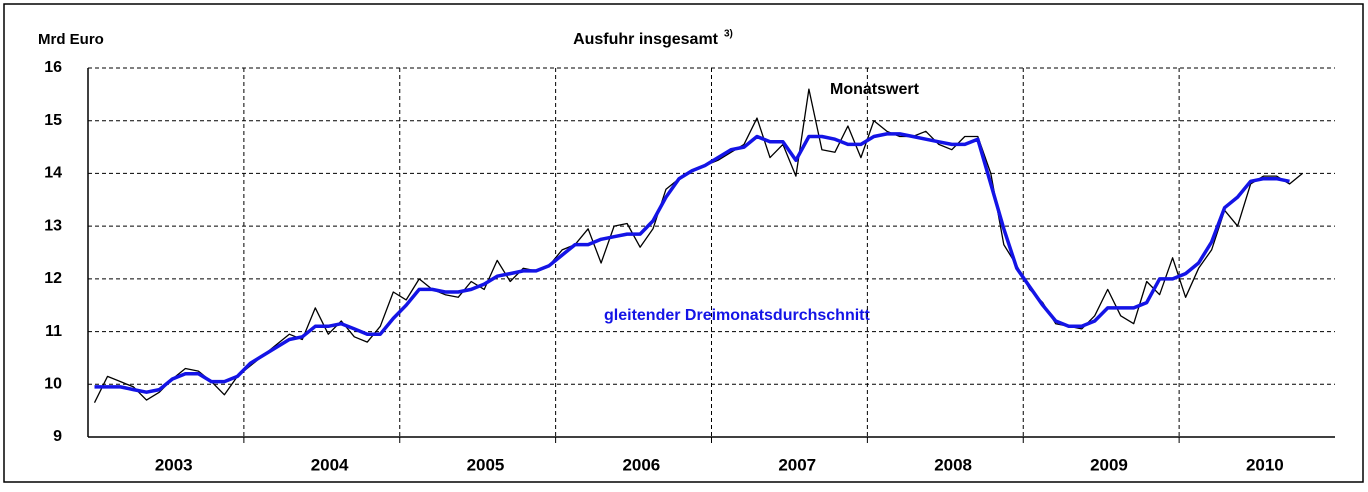 This screenshot has width=1368, height=492. Describe the element at coordinates (953, 464) in the screenshot. I see `x-tick-label: 2008` at that location.